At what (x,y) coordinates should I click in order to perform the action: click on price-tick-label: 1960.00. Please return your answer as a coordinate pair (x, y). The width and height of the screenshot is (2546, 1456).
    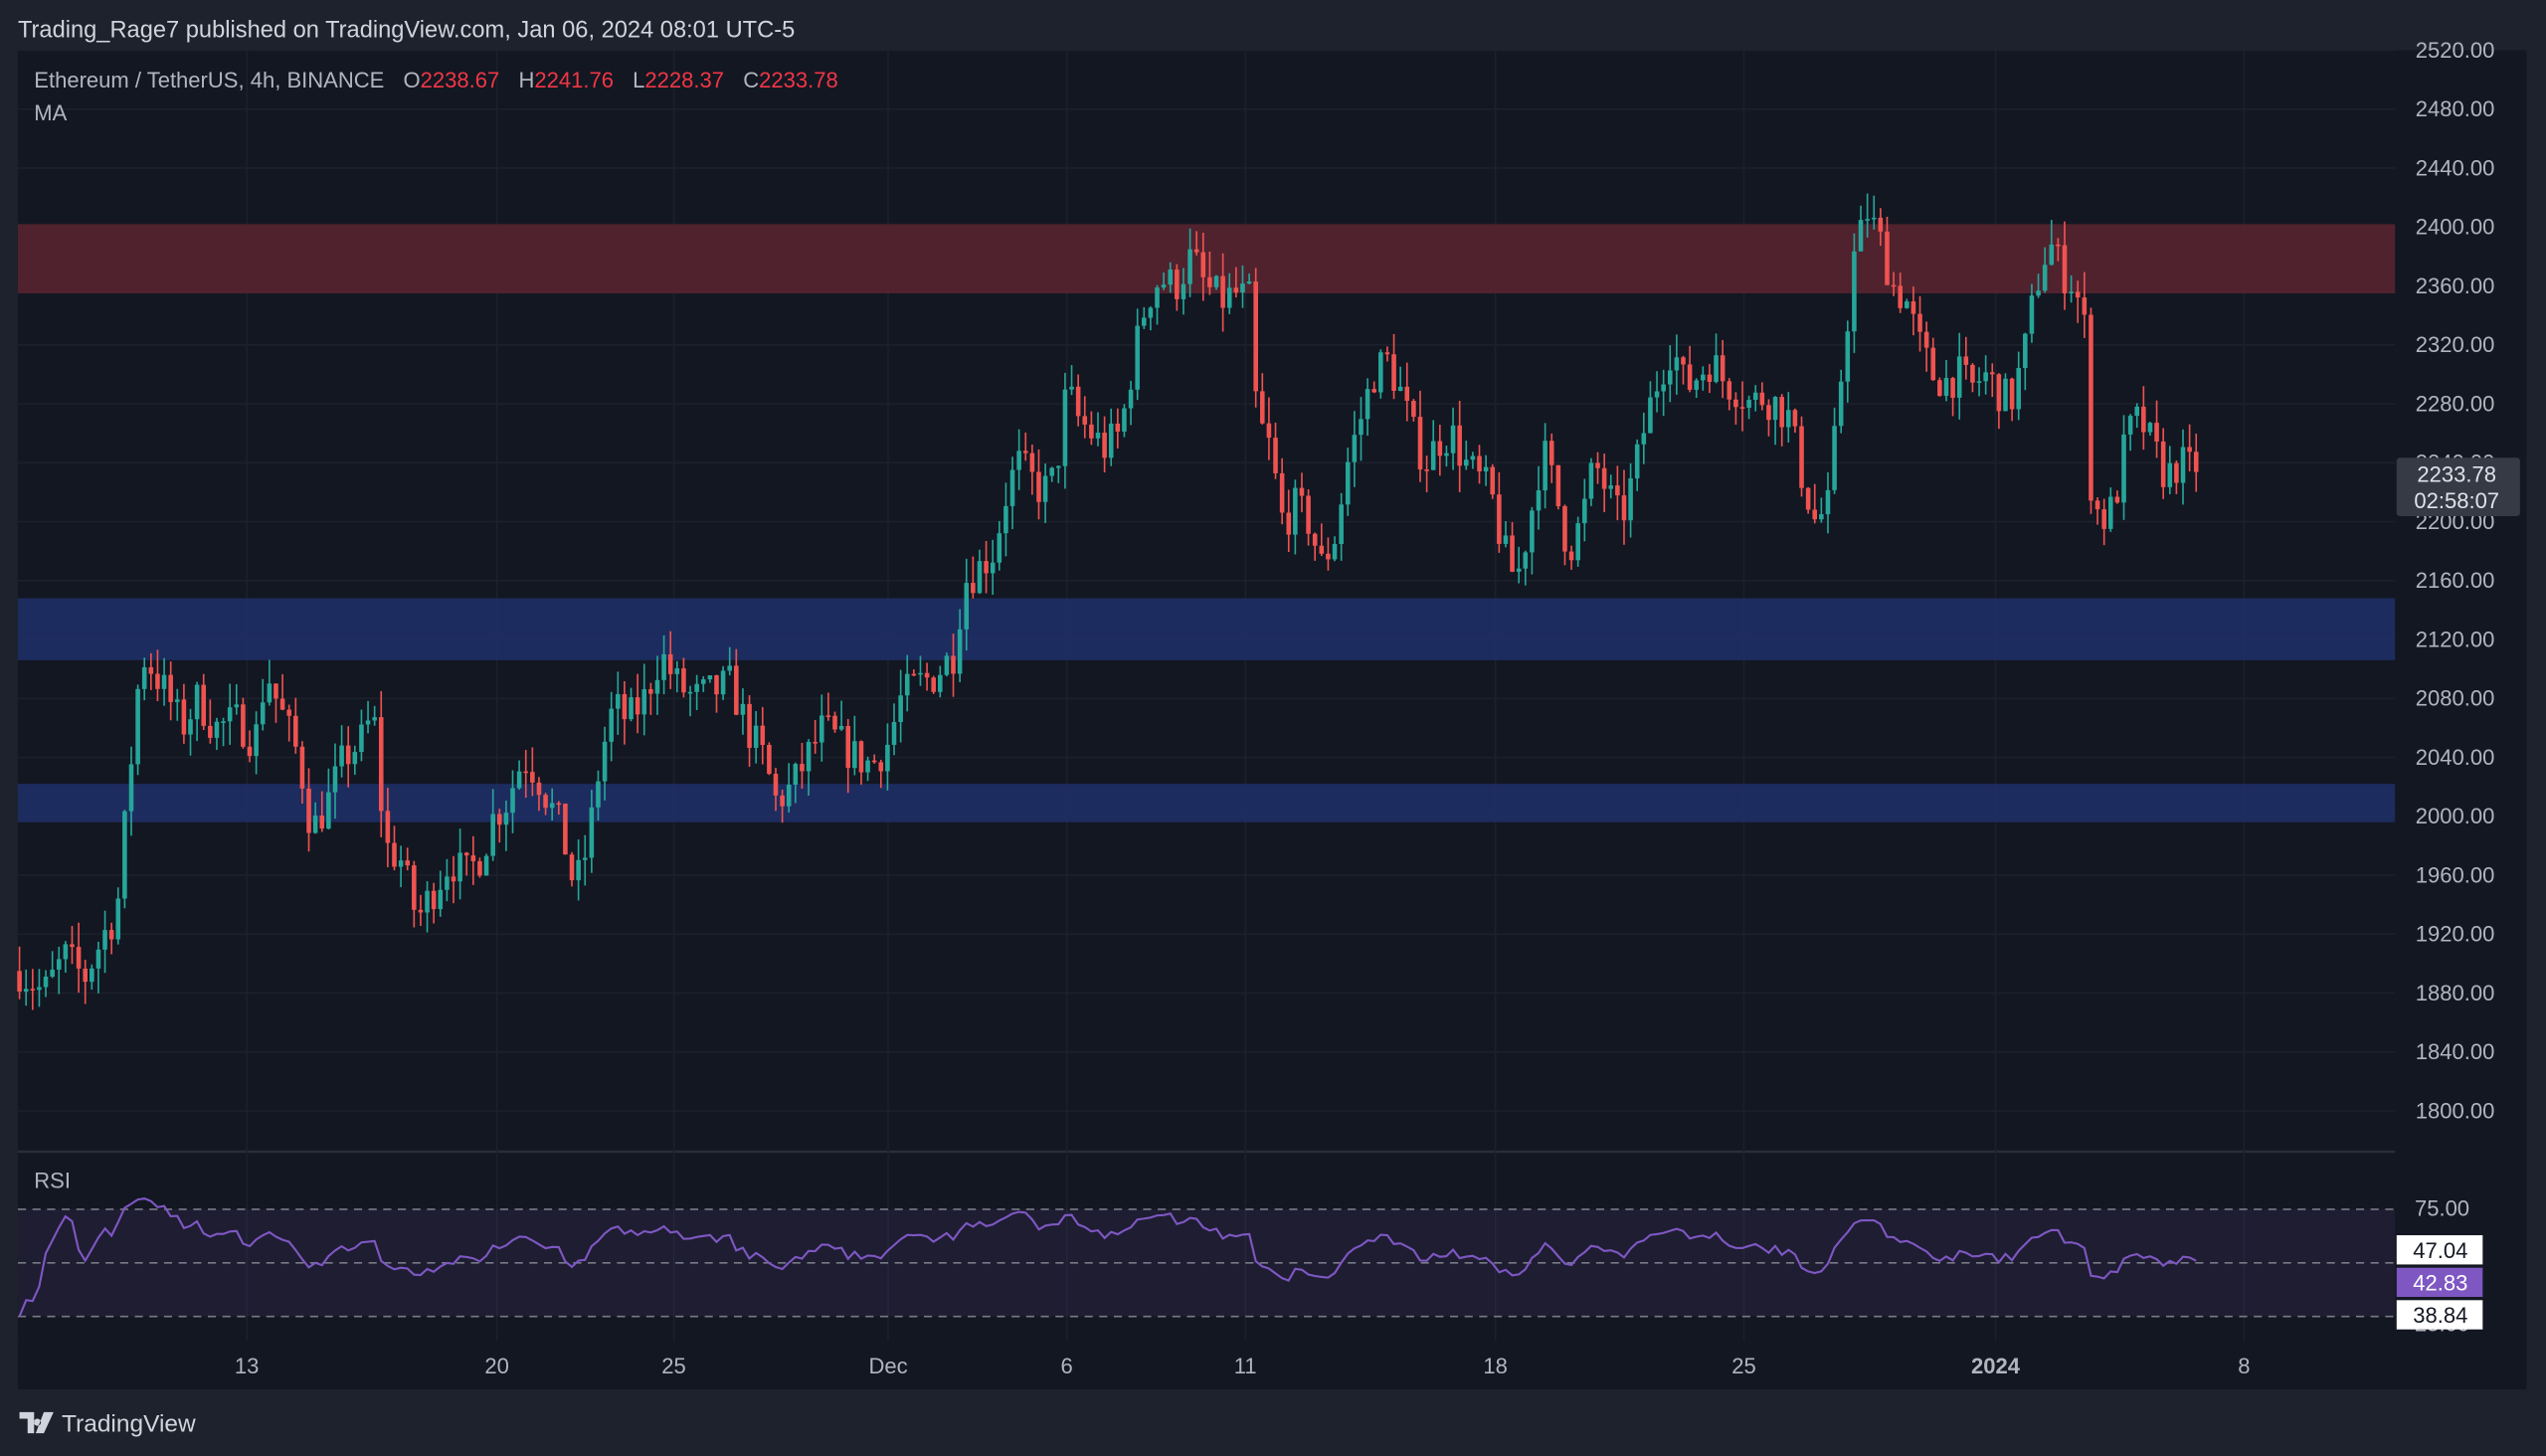
    Looking at the image, I should click on (2455, 874).